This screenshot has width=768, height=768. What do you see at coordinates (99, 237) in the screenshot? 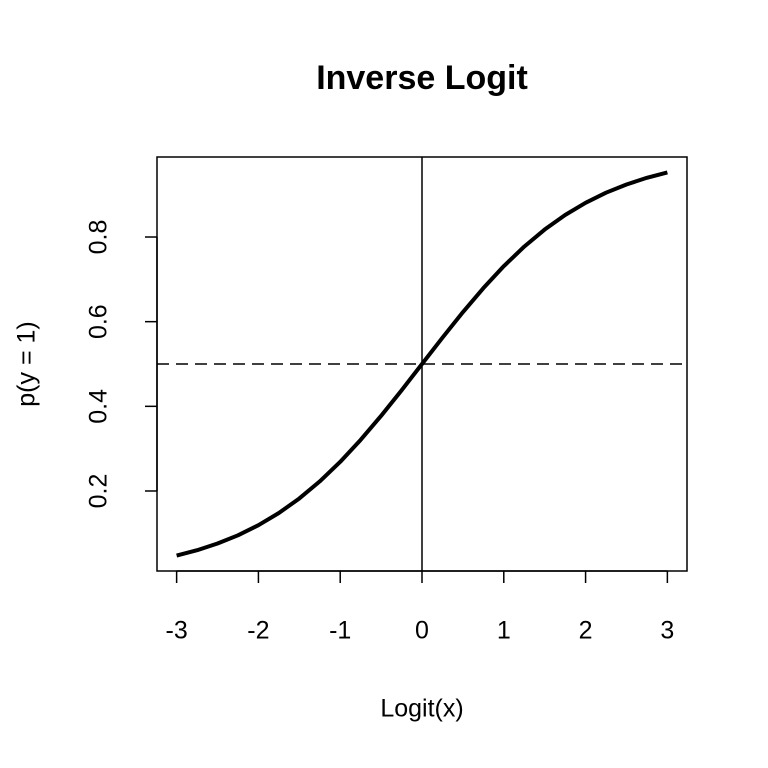
I see `y-tick-label: 0.8` at bounding box center [99, 237].